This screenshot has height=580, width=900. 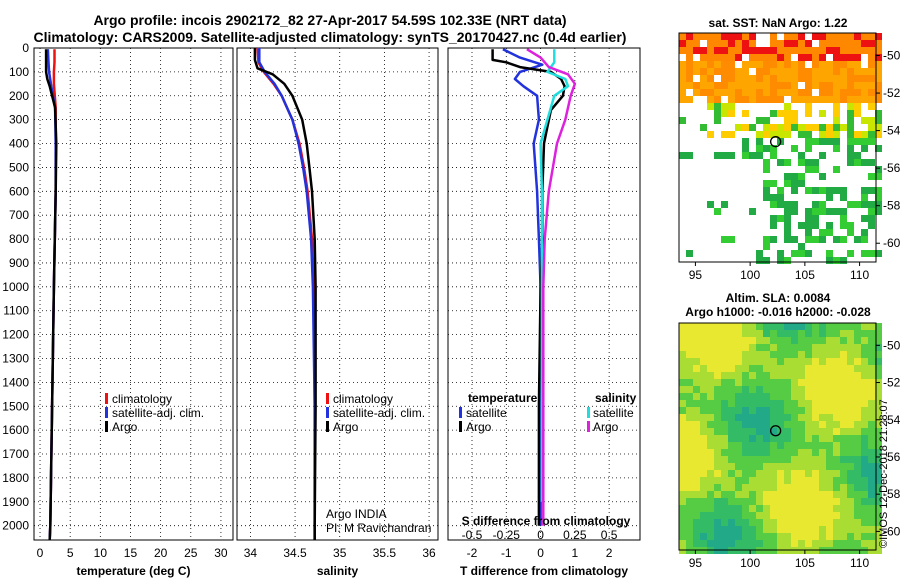 What do you see at coordinates (805, 563) in the screenshot?
I see `map-x-tick-label: 105` at bounding box center [805, 563].